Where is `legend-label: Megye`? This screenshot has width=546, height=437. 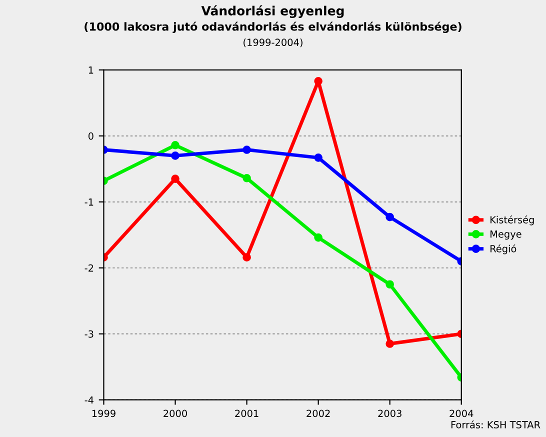 legend-label: Megye is located at coordinates (506, 235).